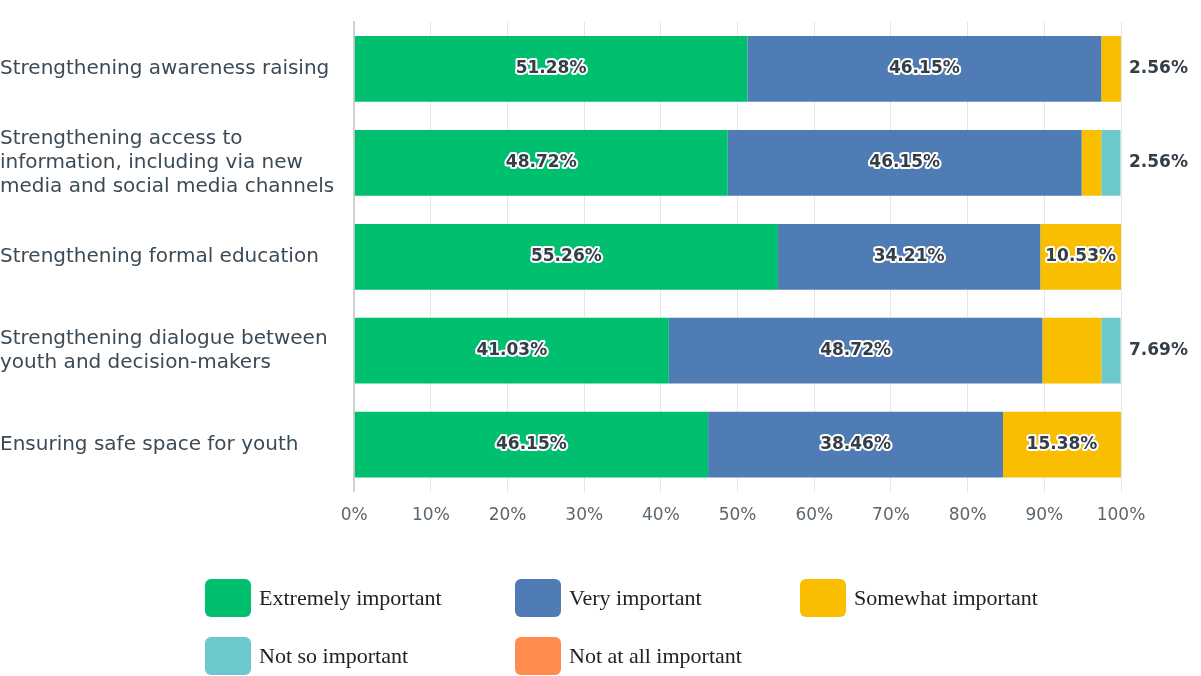 This screenshot has width=1201, height=676. I want to click on data-label: 38.46%, so click(855, 443).